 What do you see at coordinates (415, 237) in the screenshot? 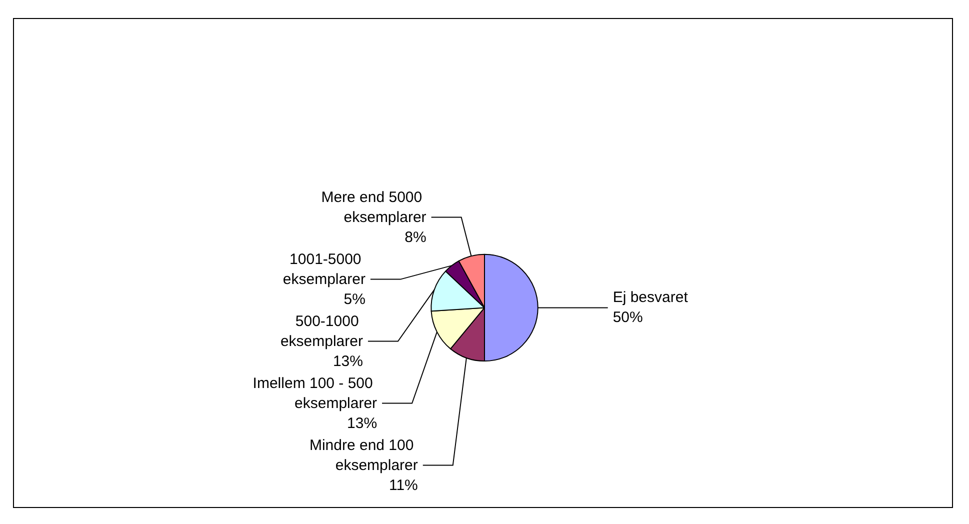
I see `data-label: 8%` at bounding box center [415, 237].